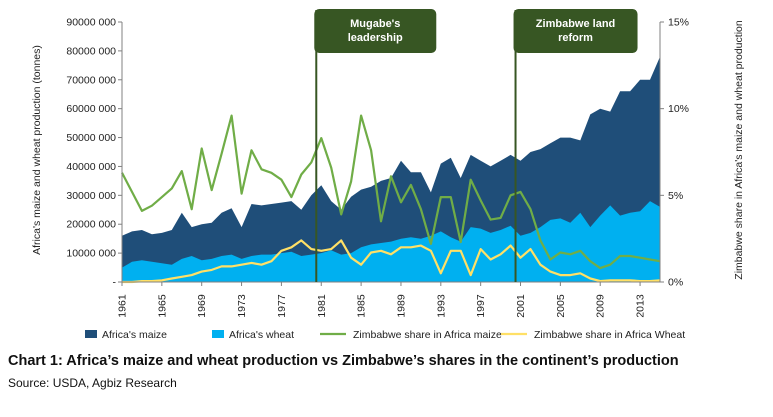  What do you see at coordinates (91, 80) in the screenshot?
I see `y-tick-label: 70000 000` at bounding box center [91, 80].